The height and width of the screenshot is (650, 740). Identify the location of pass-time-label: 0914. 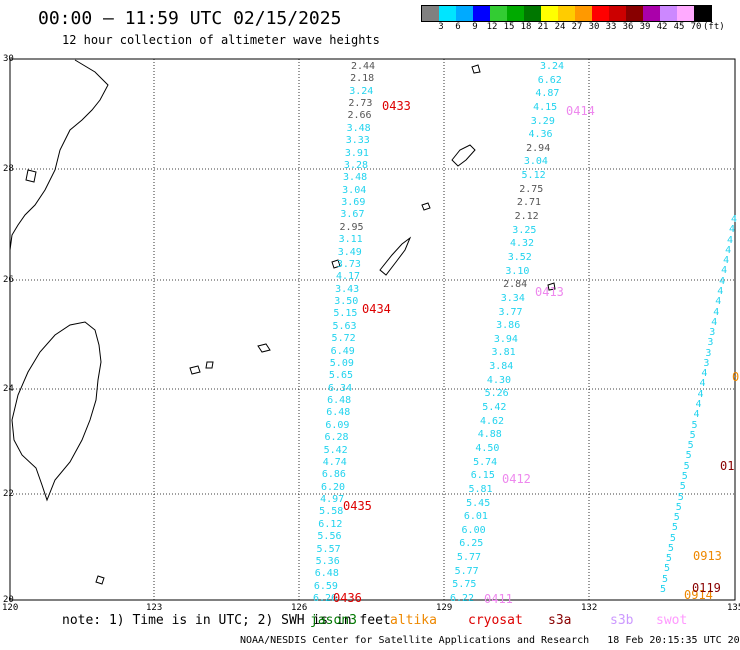
(698, 595).